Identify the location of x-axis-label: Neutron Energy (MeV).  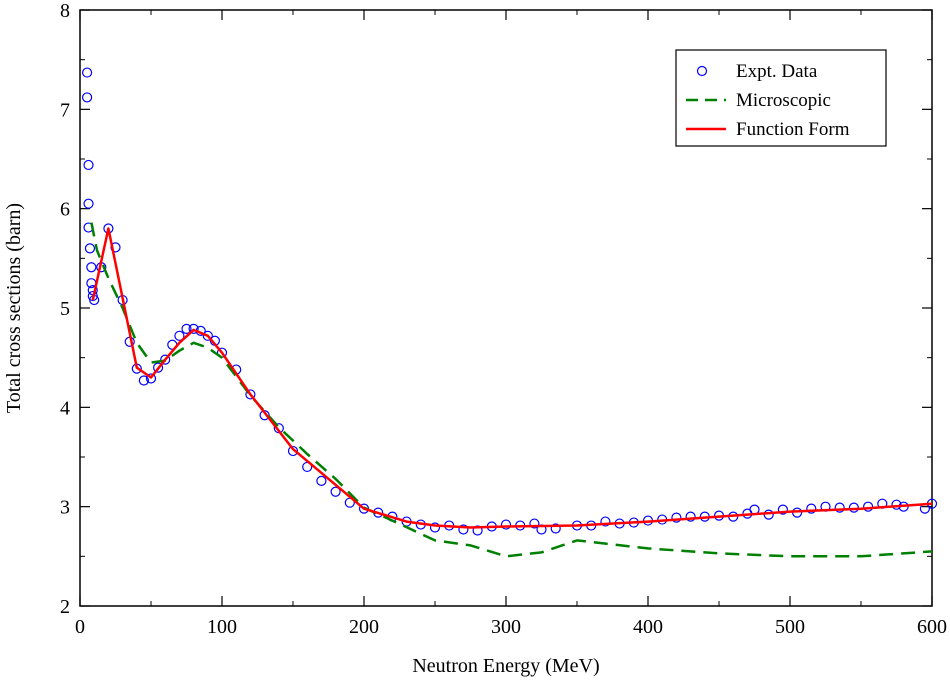
(505, 666).